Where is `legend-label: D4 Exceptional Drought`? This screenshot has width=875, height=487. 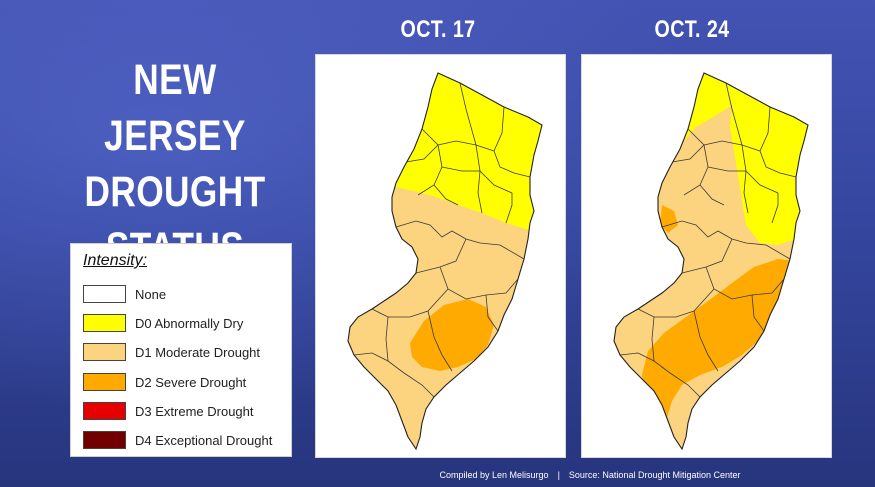 legend-label: D4 Exceptional Drought is located at coordinates (204, 440).